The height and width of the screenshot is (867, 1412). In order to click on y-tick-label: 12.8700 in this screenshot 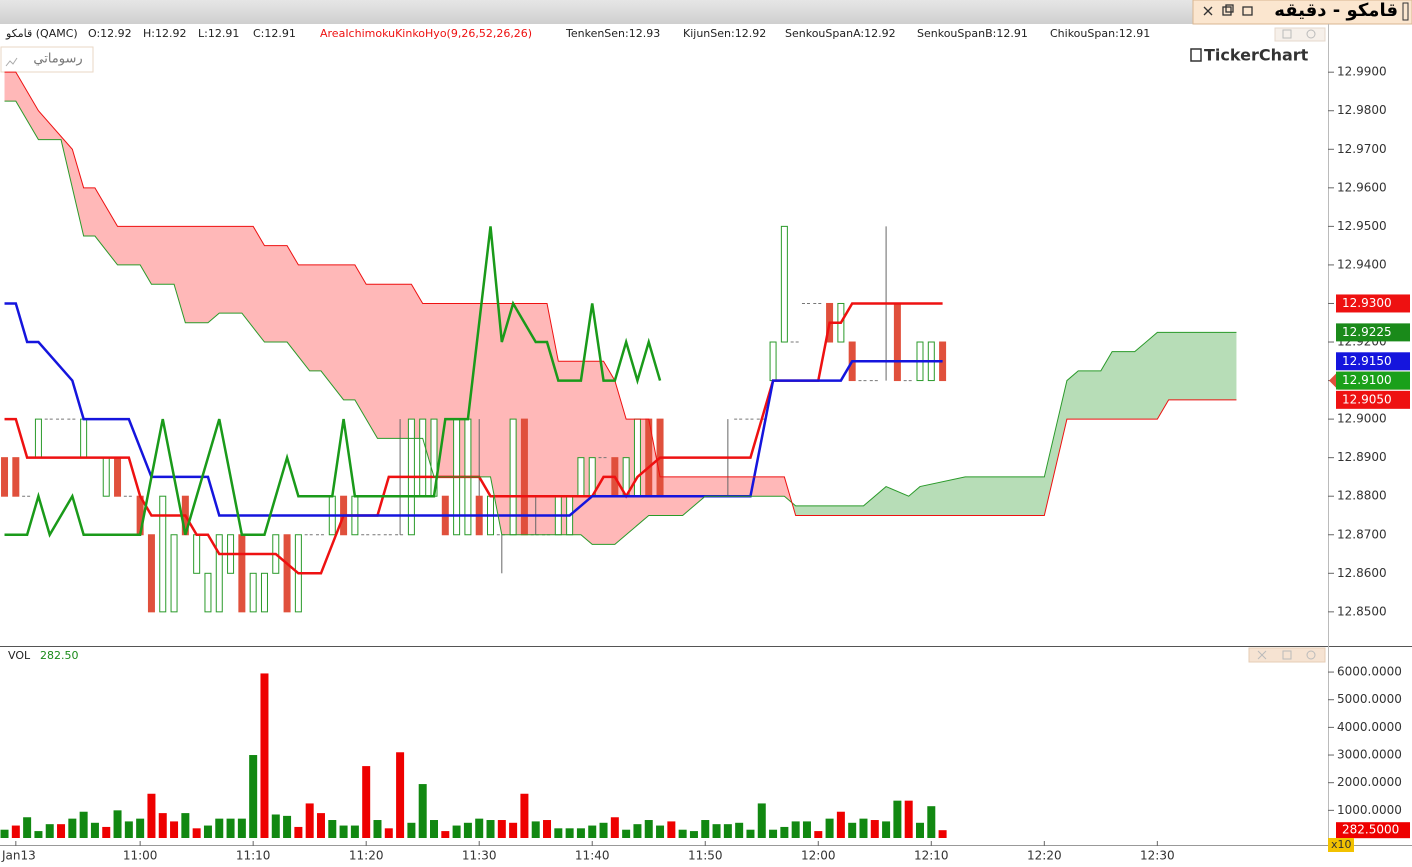, I will do `click(1362, 534)`.